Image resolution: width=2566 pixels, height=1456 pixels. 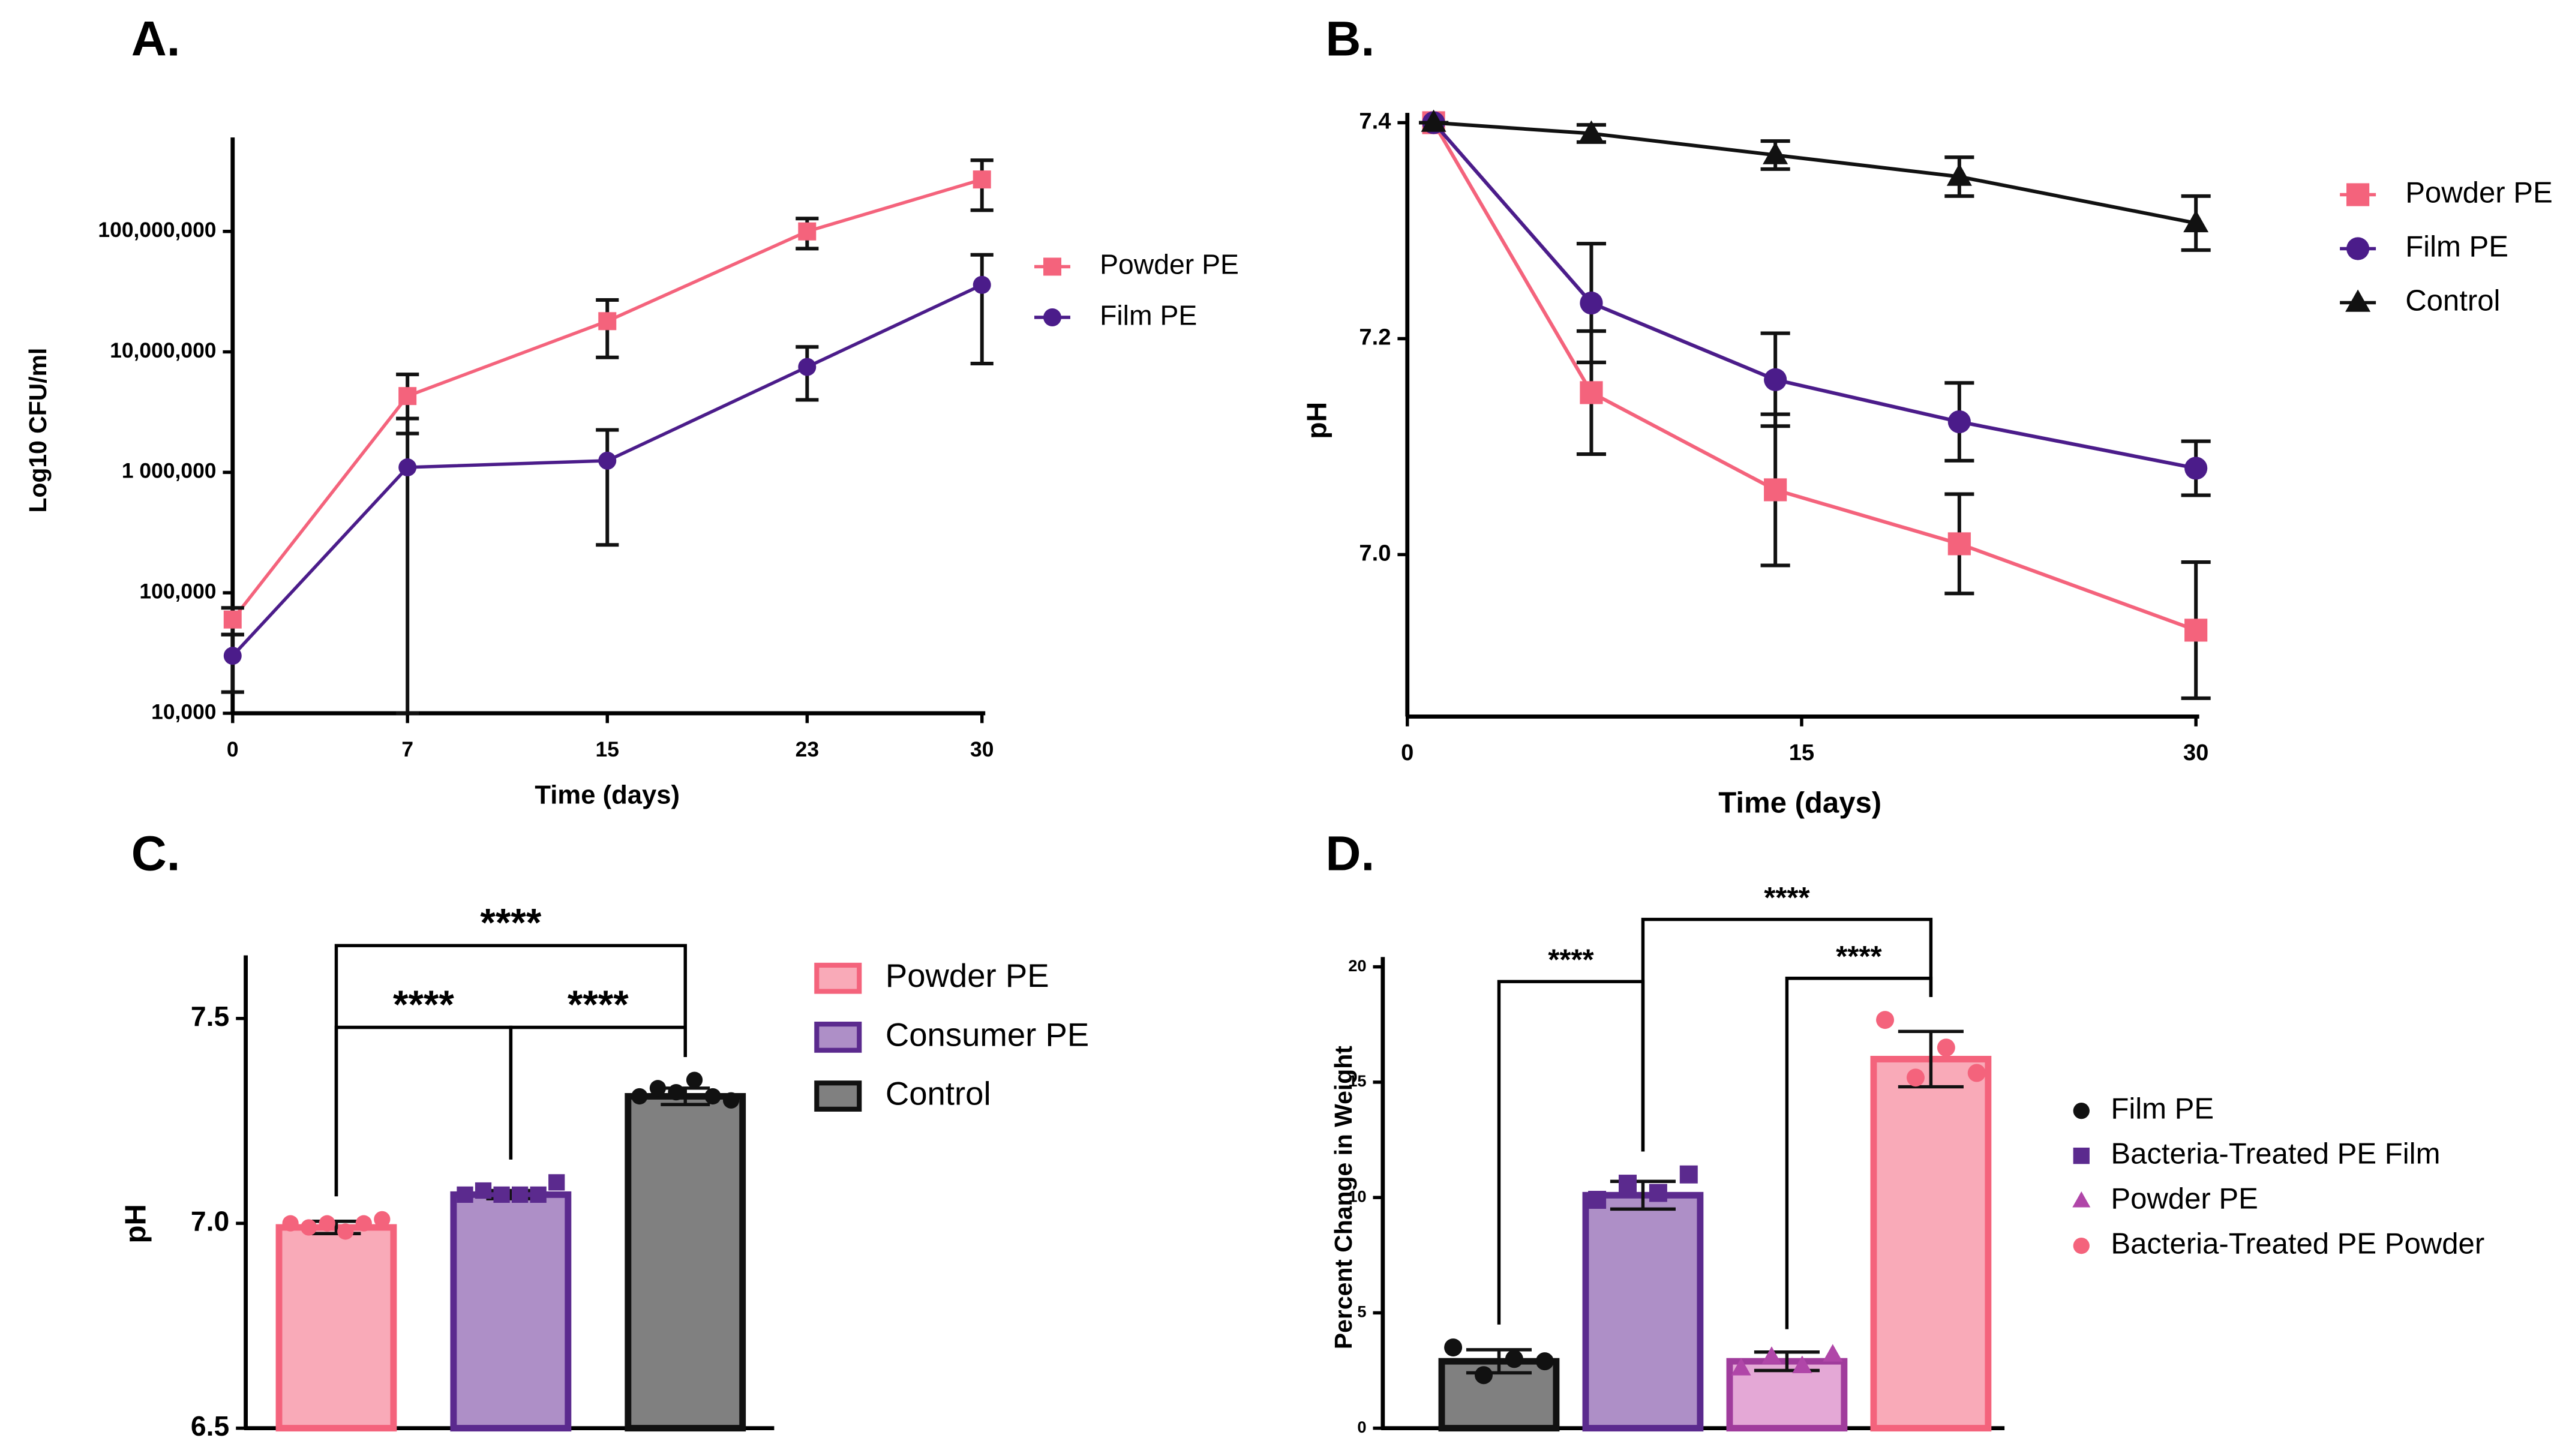 What do you see at coordinates (1357, 966) in the screenshot?
I see `y-tick-label: 20` at bounding box center [1357, 966].